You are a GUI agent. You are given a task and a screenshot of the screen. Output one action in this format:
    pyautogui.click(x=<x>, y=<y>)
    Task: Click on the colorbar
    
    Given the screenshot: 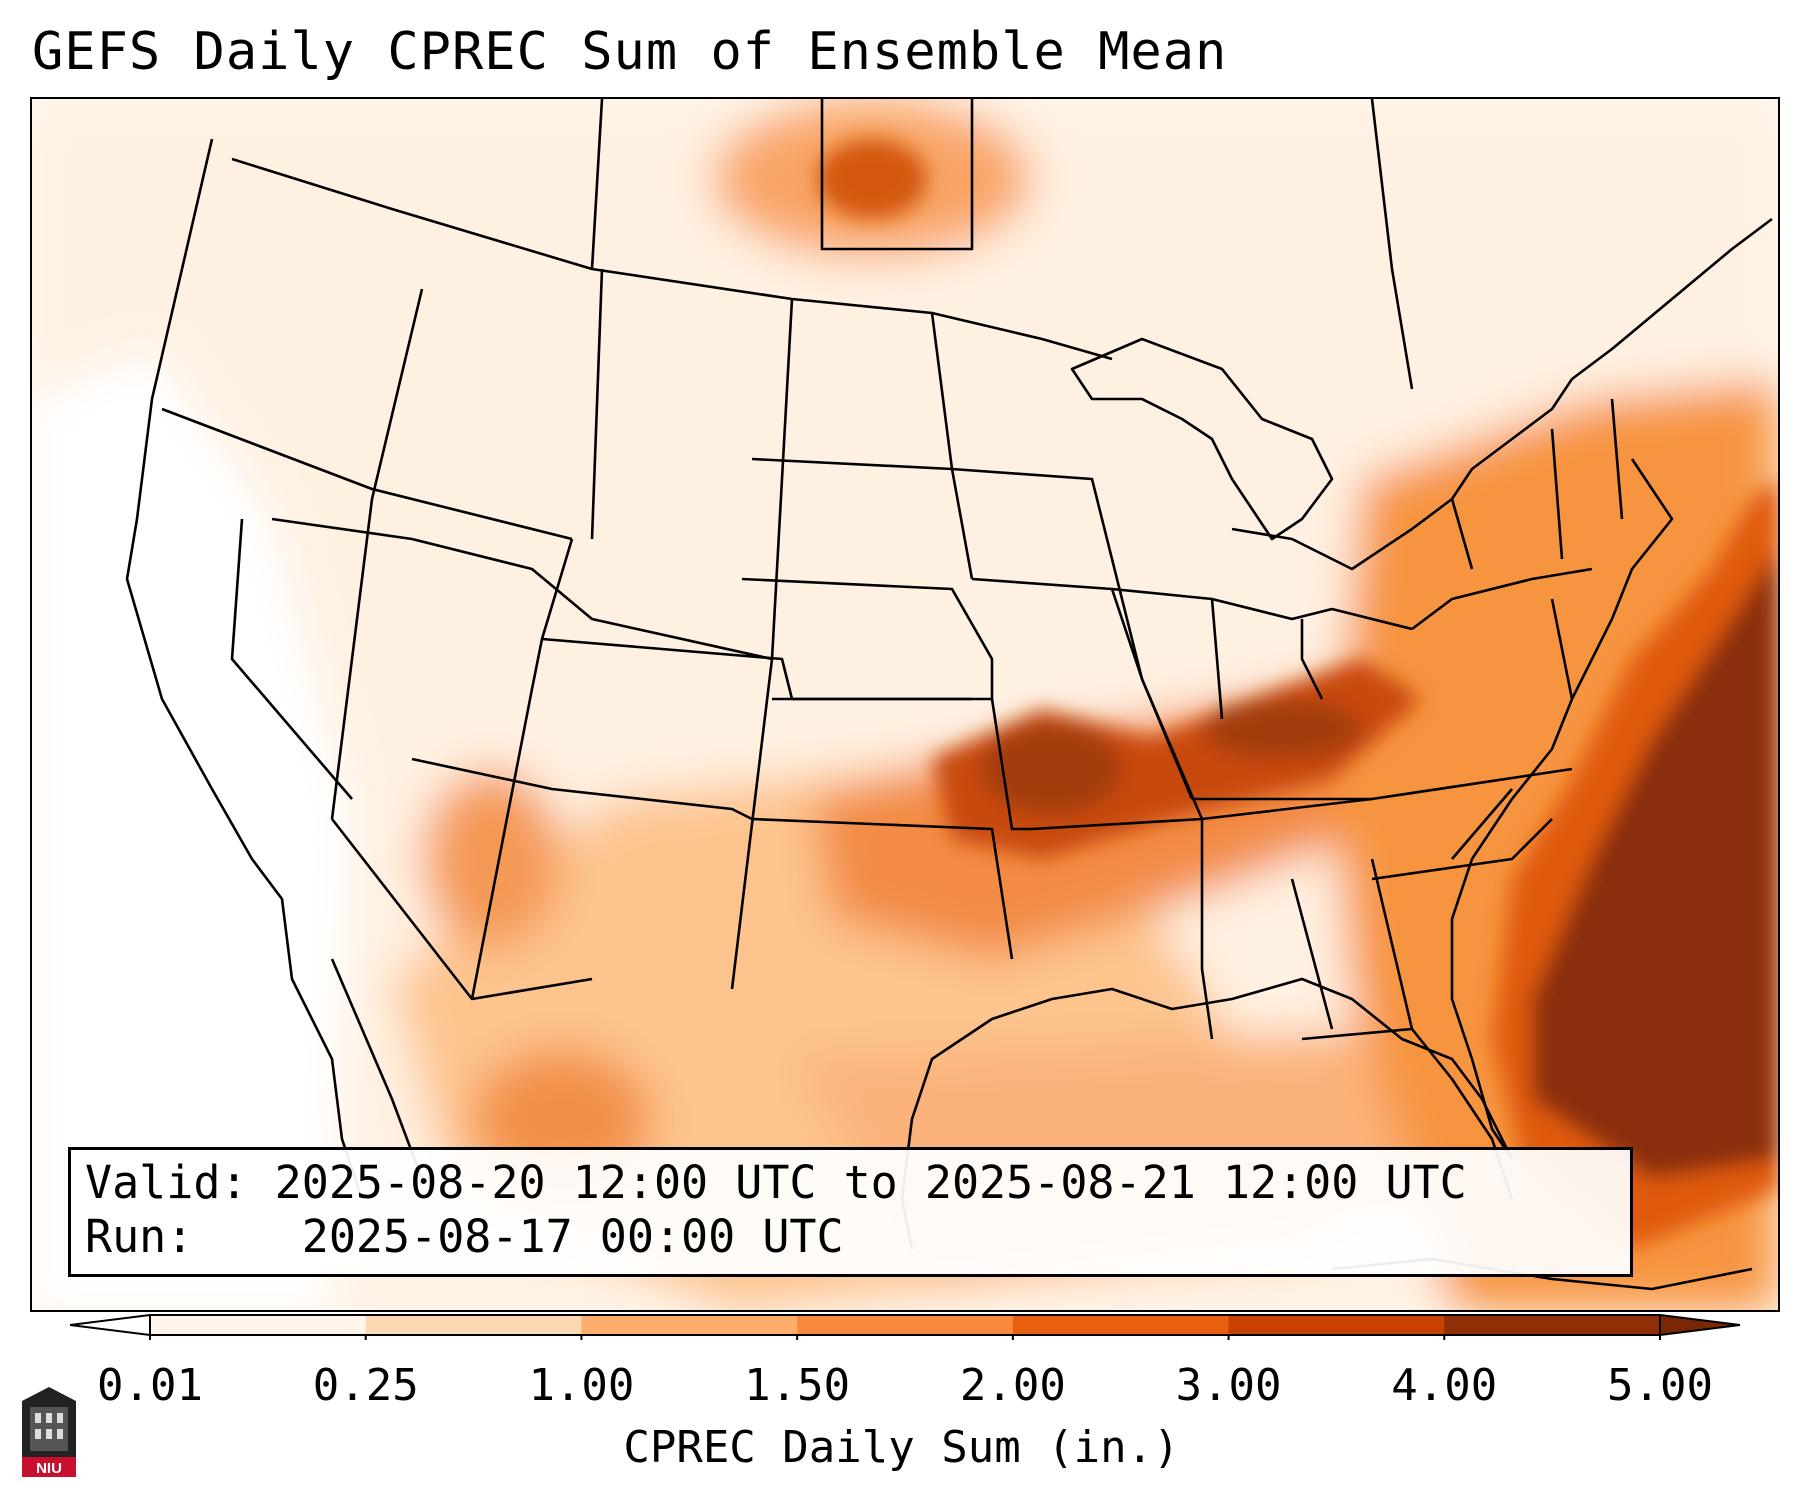 What is the action you would take?
    pyautogui.click(x=905, y=1326)
    